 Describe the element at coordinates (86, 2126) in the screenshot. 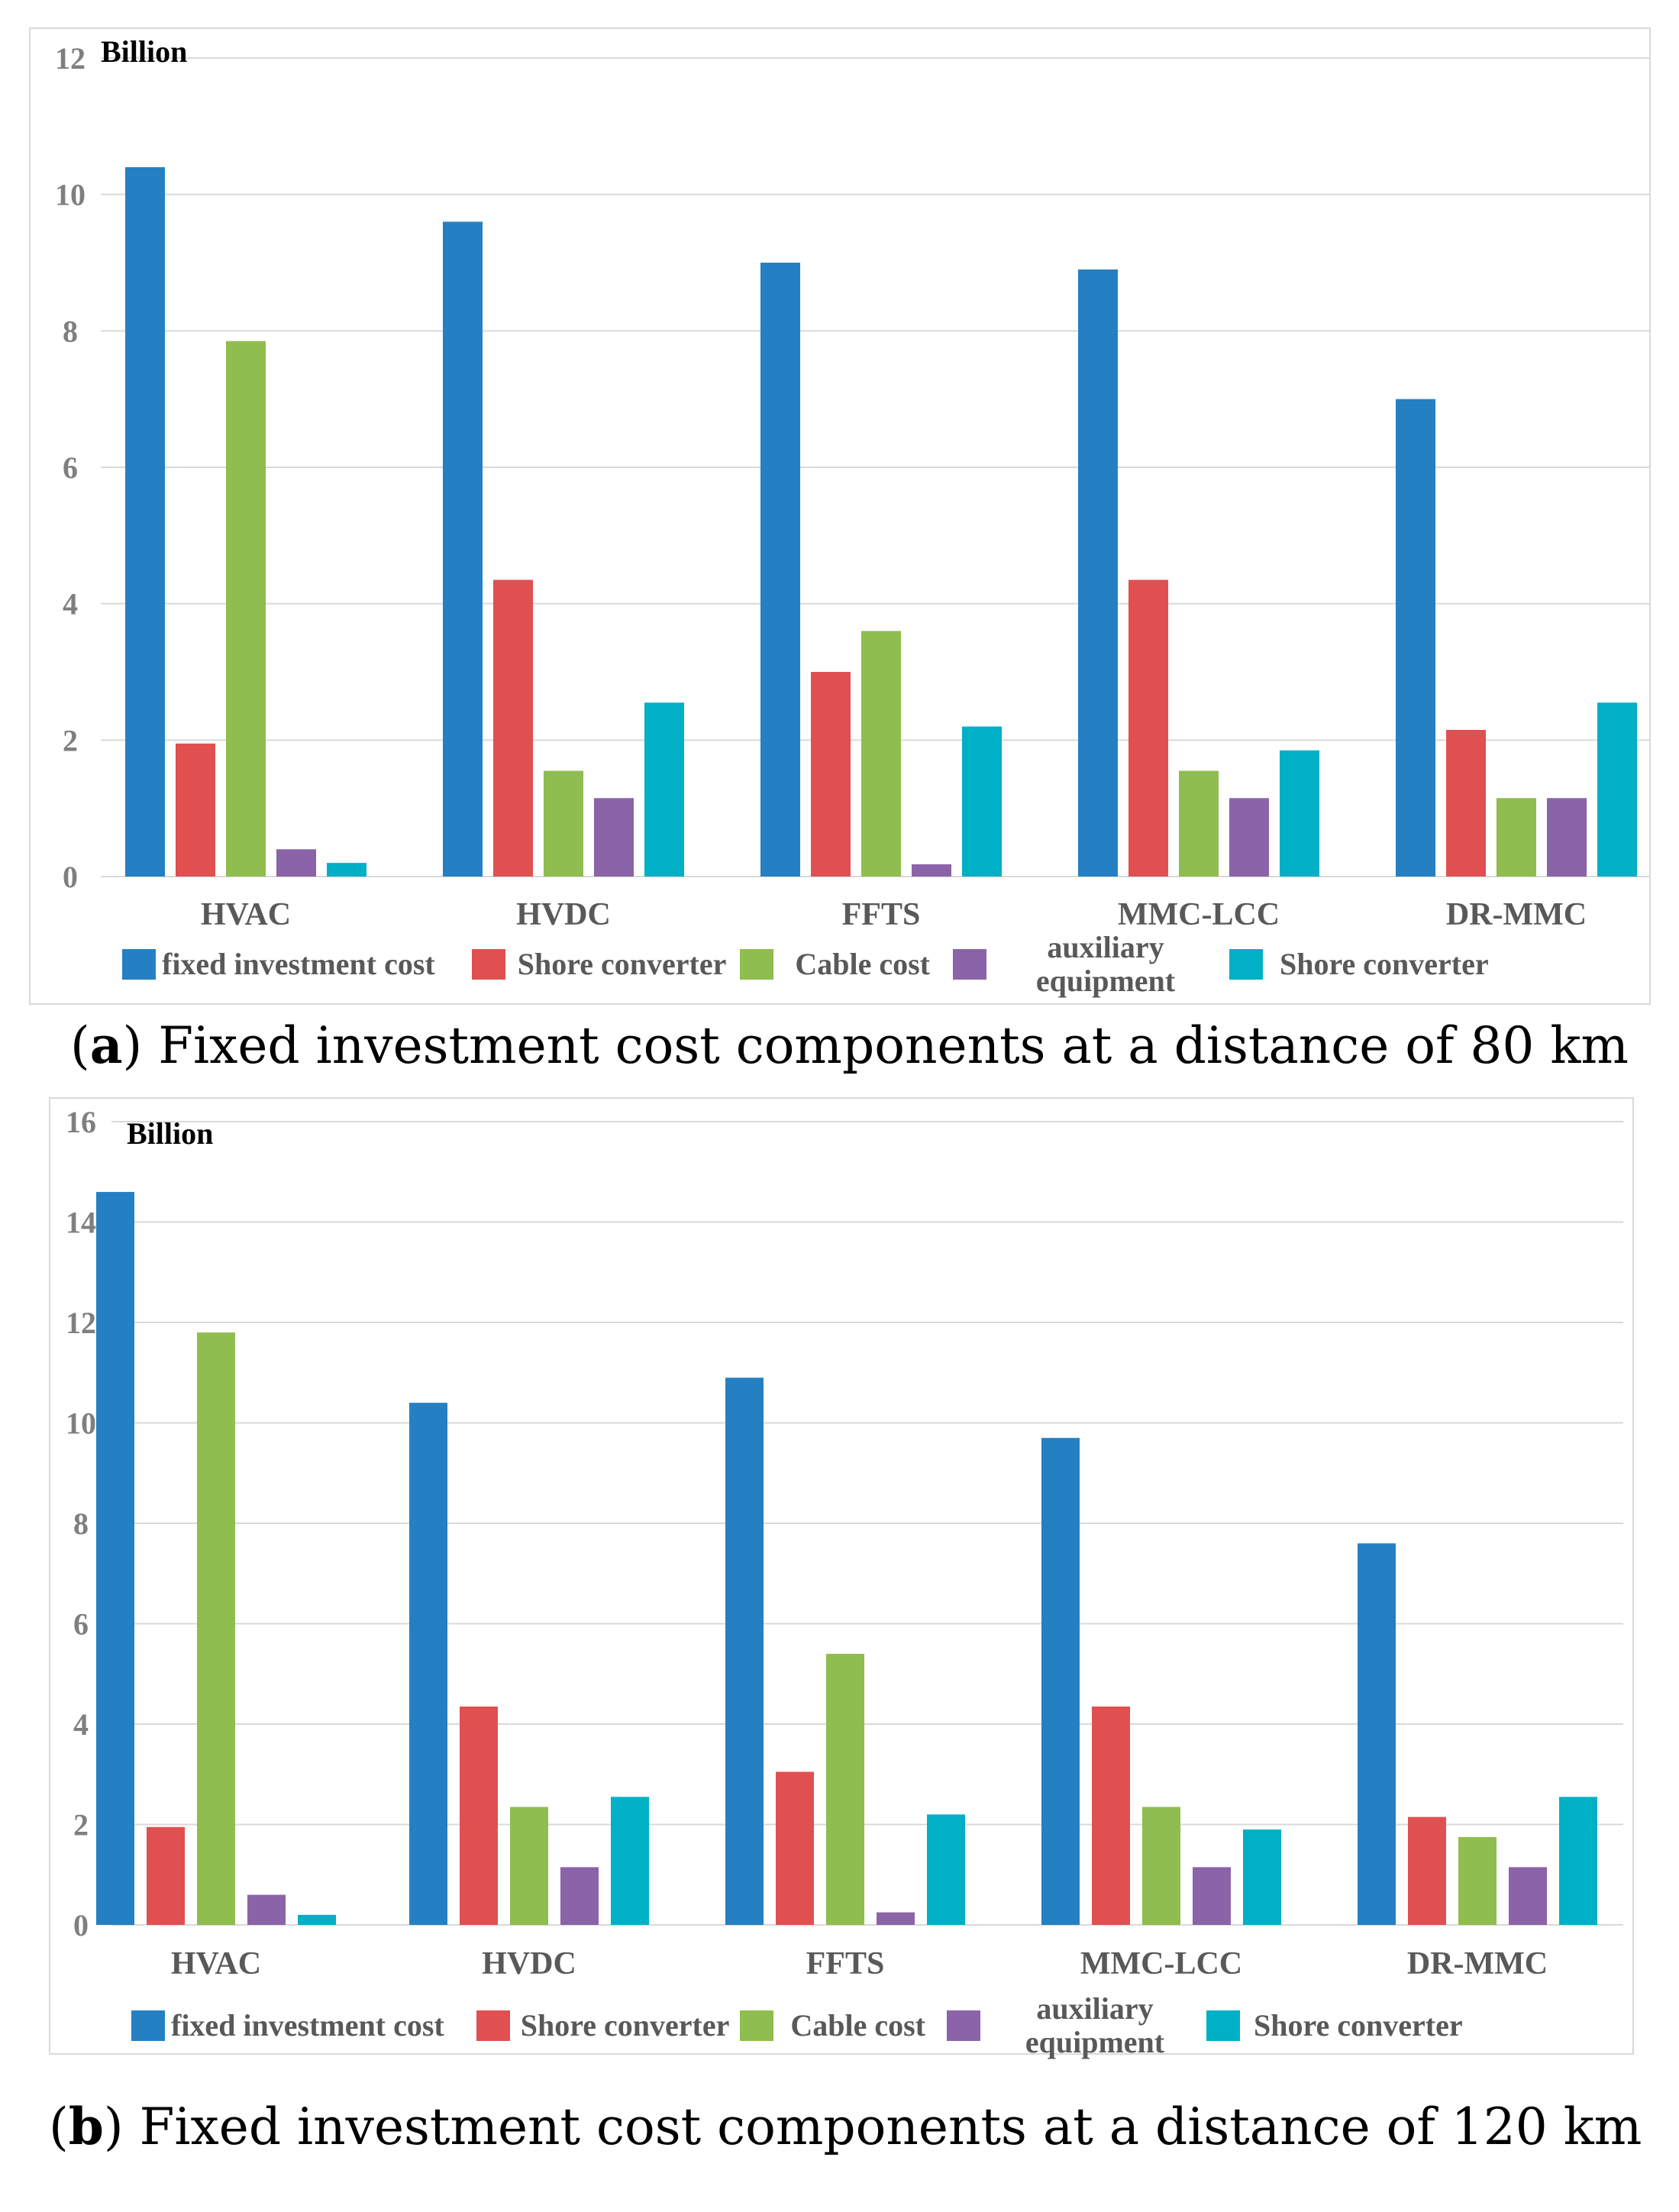

I see `caption-b-letter: b` at that location.